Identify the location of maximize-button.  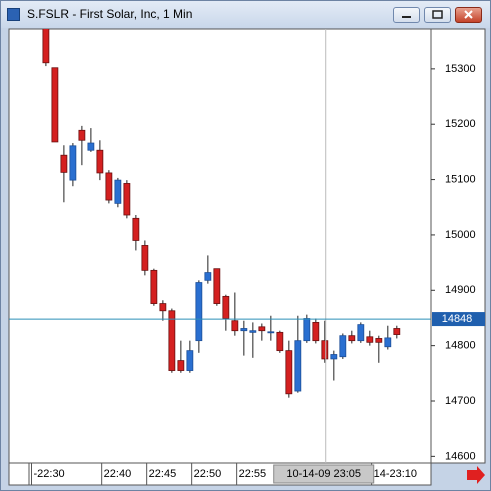
(437, 15).